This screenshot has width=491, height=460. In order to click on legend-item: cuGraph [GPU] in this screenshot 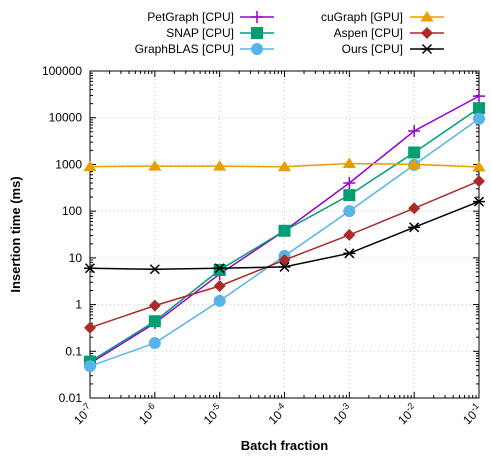, I will do `click(382, 17)`.